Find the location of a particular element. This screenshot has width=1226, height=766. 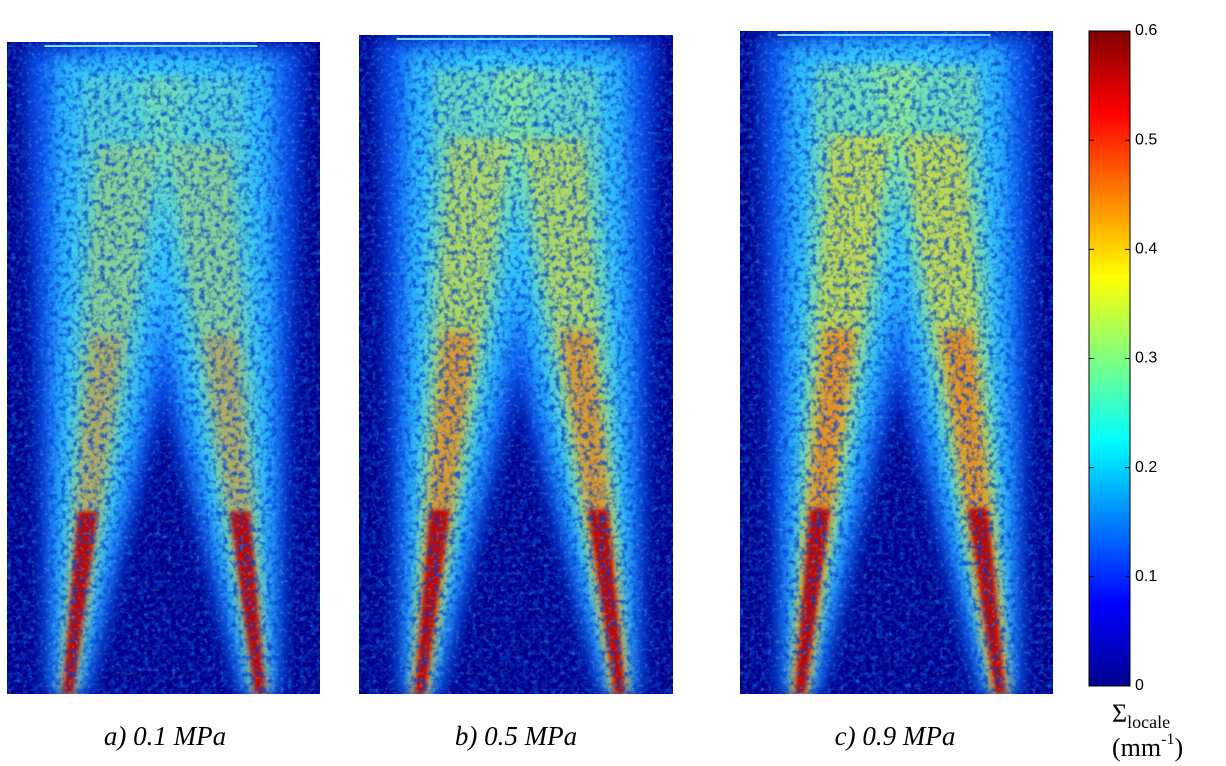

tick-label: 0.5 is located at coordinates (1146, 139).